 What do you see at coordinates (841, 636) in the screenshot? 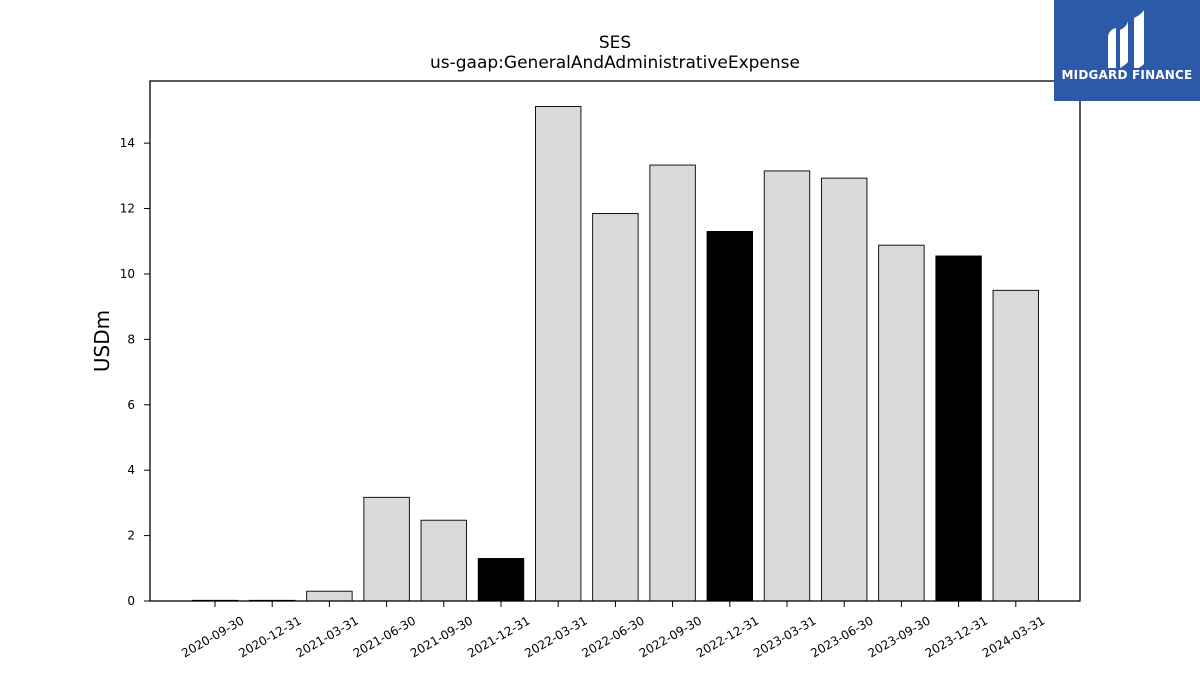
I see `x-tick-label: 2023-06-30` at bounding box center [841, 636].